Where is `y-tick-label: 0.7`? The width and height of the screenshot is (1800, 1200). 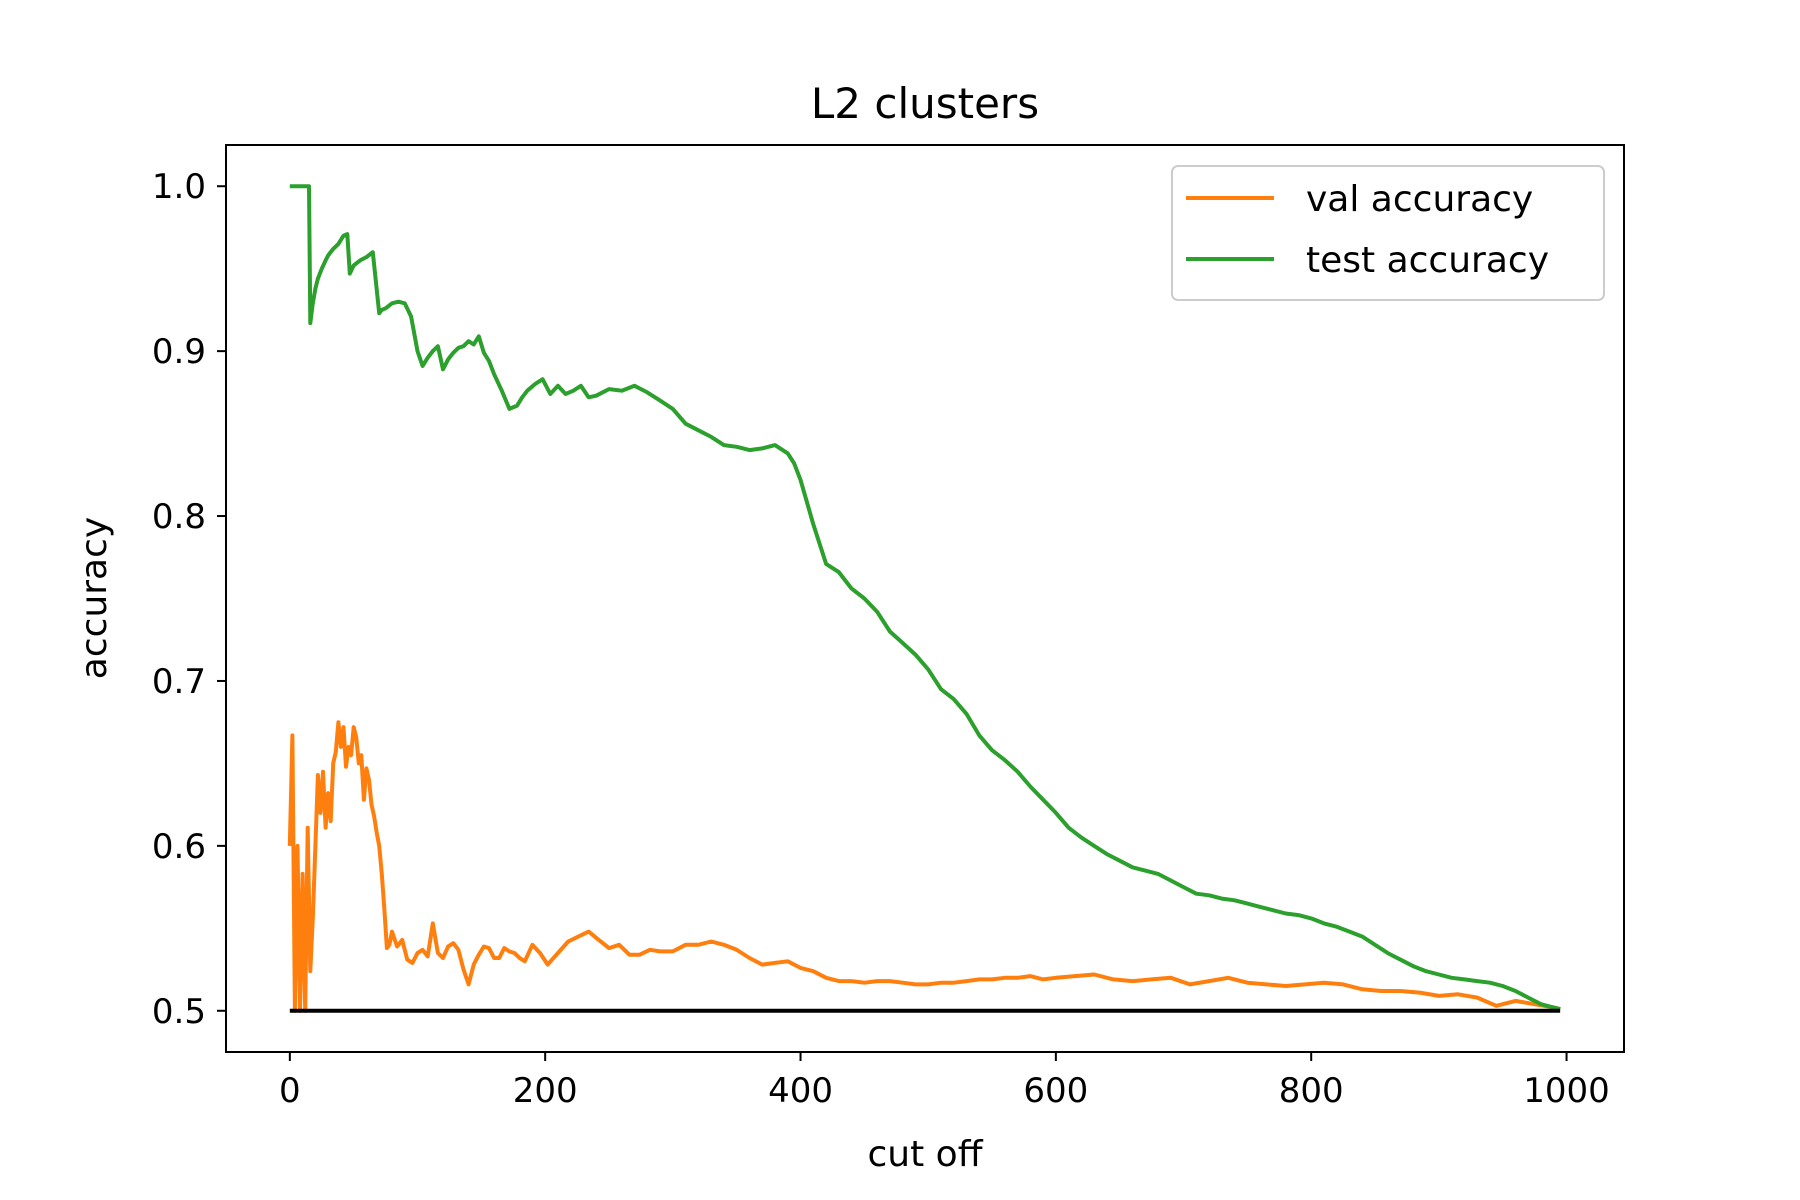 y-tick-label: 0.7 is located at coordinates (179, 682).